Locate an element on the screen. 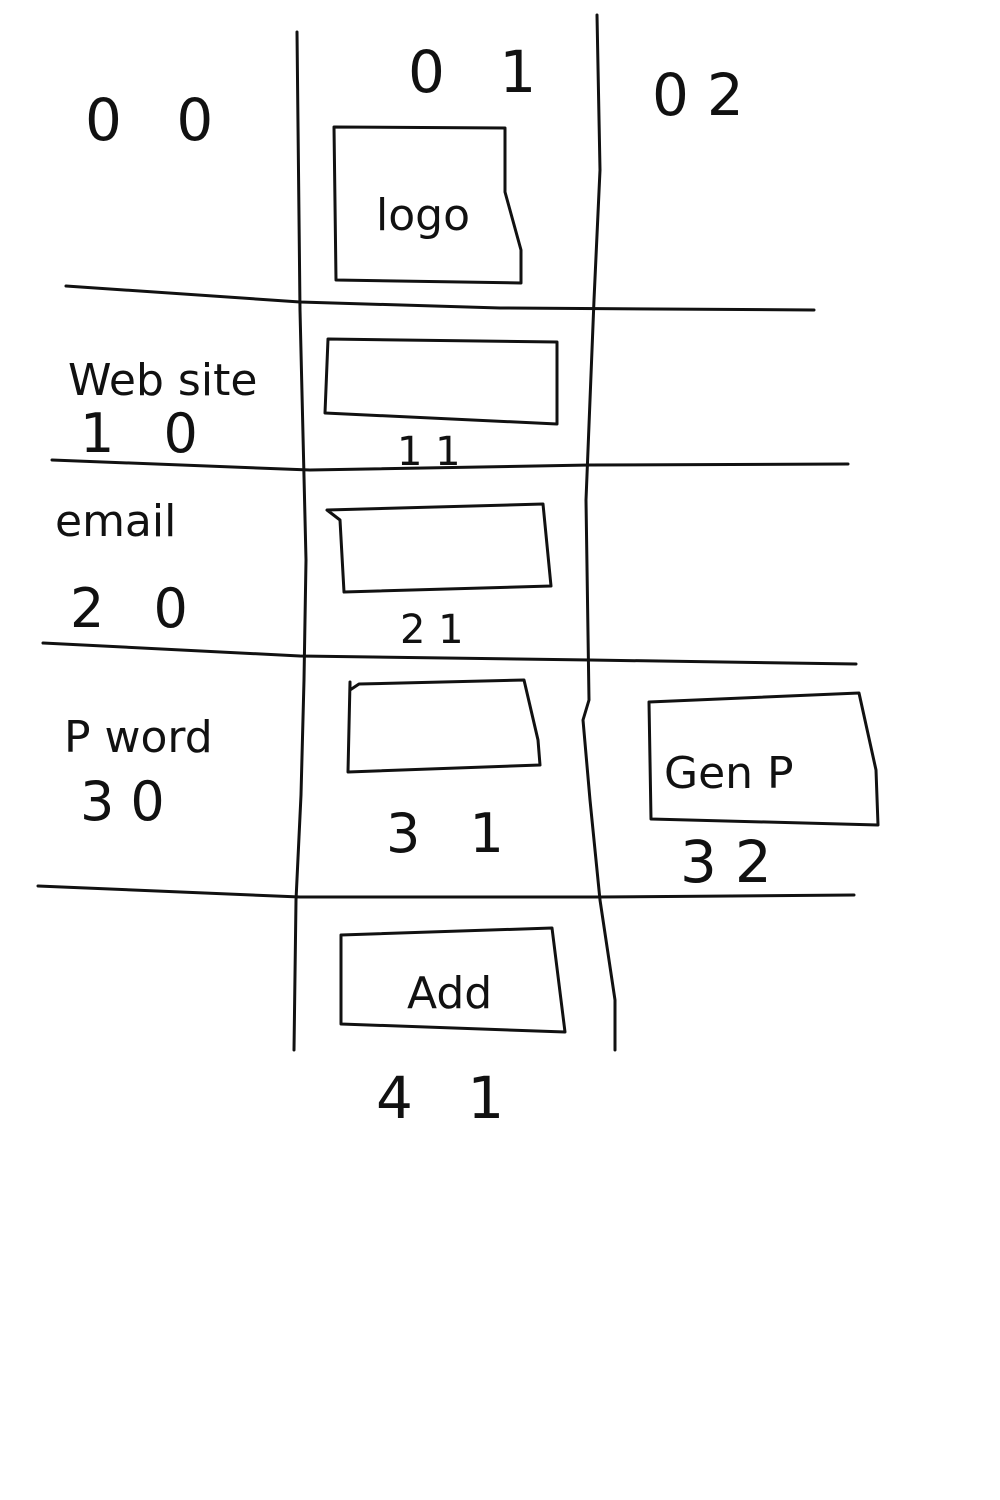 The height and width of the screenshot is (1500, 1000). logo-placeholder: logo is located at coordinates (427, 205).